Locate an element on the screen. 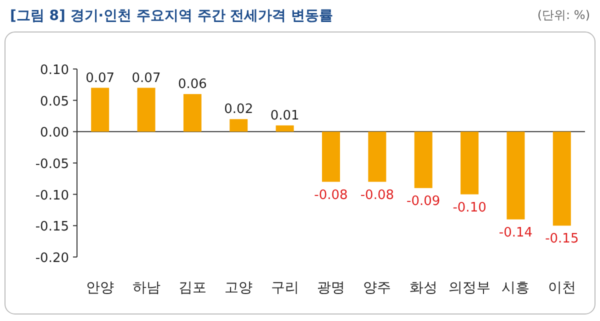 Image resolution: width=600 pixels, height=321 pixels. x-tick-label: 김포 is located at coordinates (192, 288).